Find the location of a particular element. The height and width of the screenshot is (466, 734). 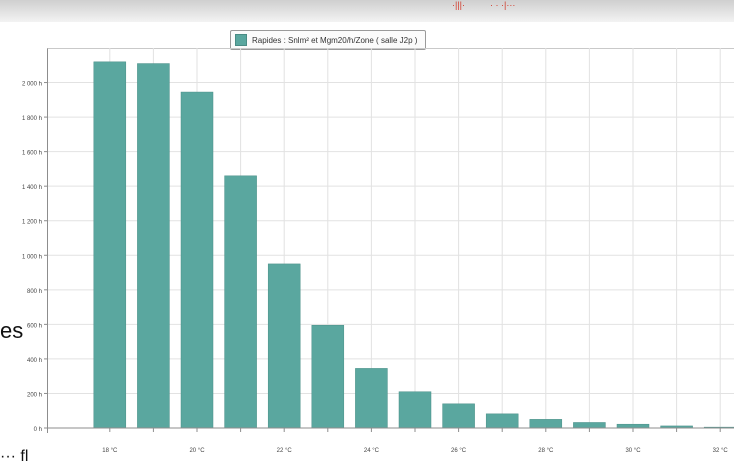

y-tick-label: 600 h is located at coordinates (34, 326).